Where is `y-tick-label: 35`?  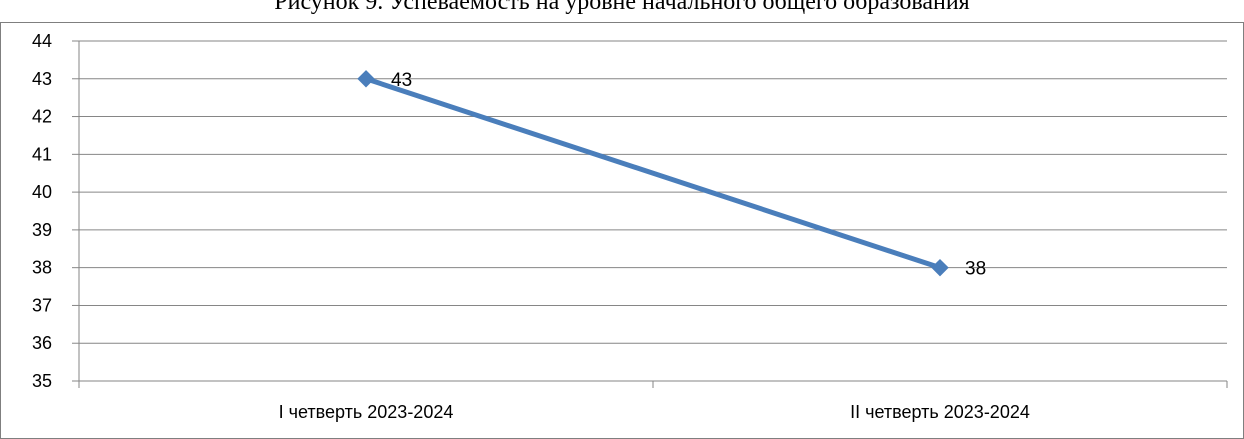 y-tick-label: 35 is located at coordinates (42, 381).